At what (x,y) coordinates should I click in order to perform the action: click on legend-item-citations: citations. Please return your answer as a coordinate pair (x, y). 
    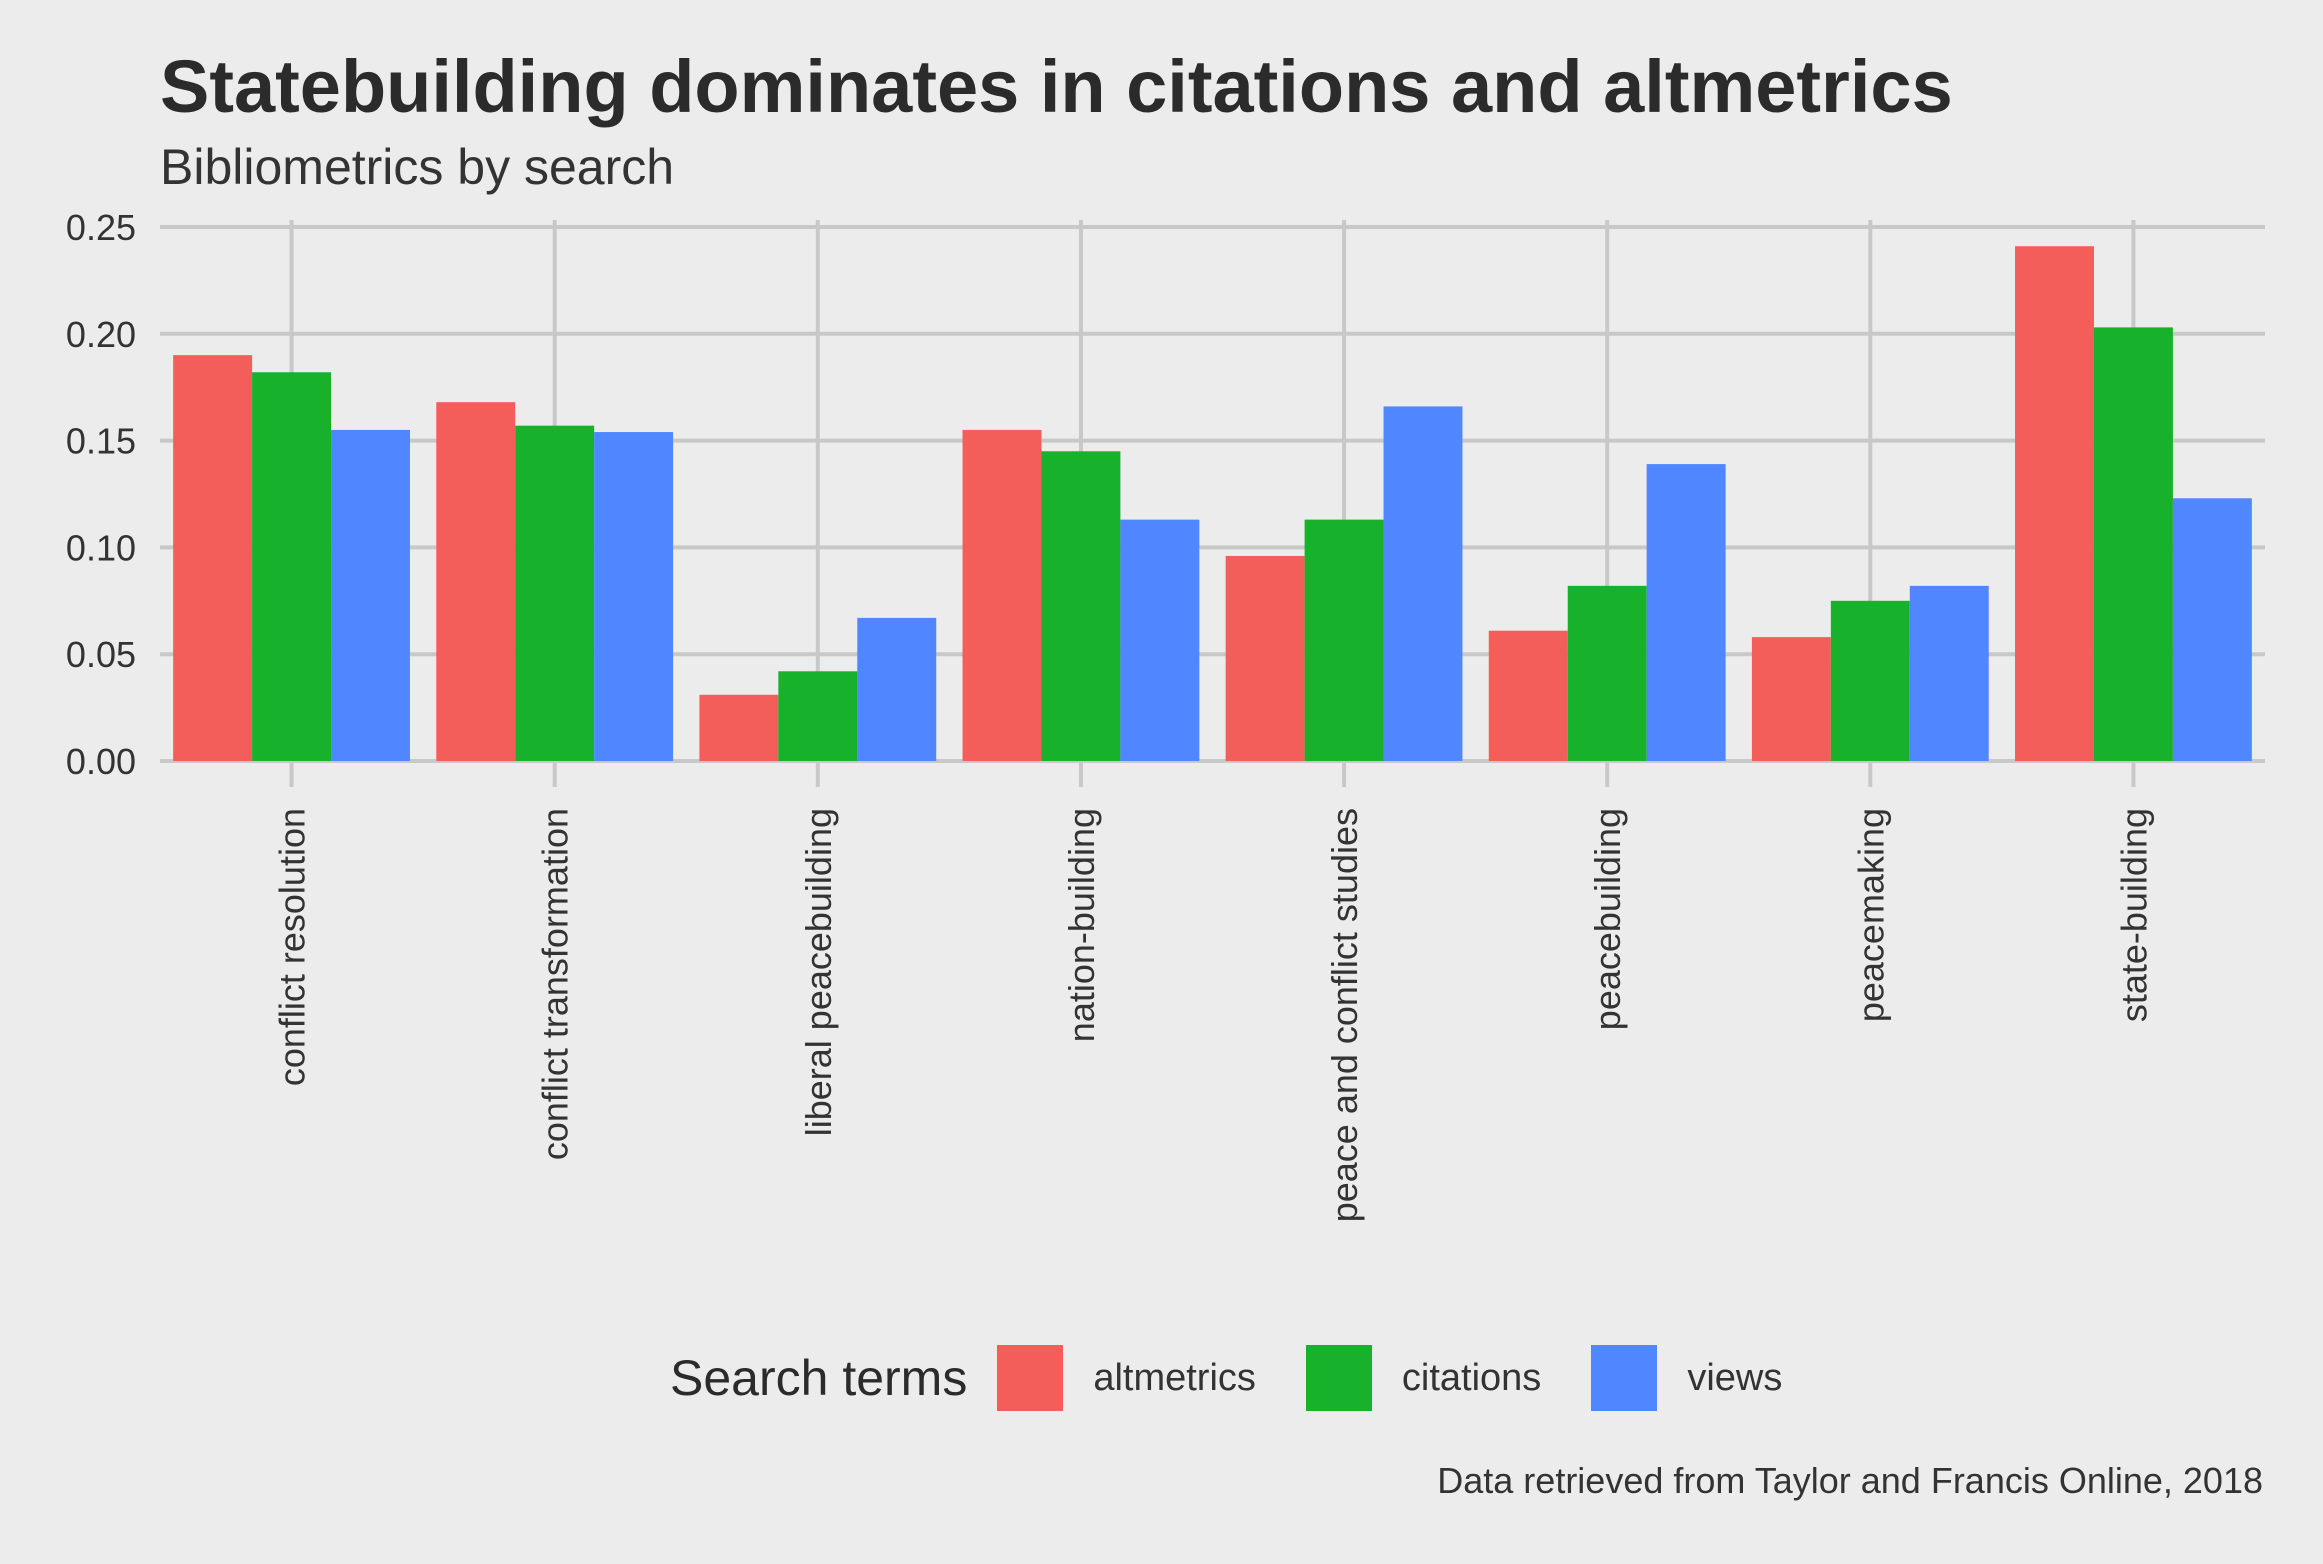
    Looking at the image, I should click on (1423, 1378).